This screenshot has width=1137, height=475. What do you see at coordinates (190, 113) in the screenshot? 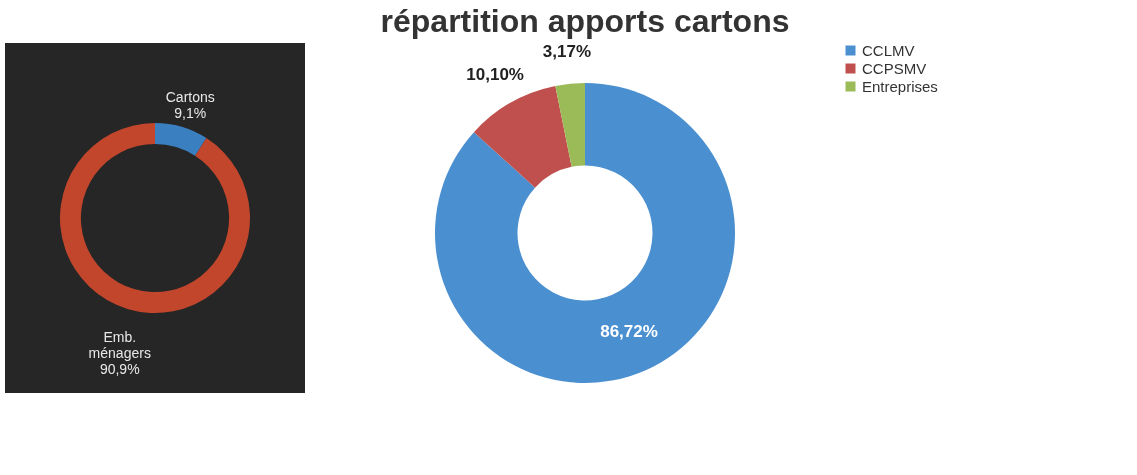
I see `data-label: 9,1%` at bounding box center [190, 113].